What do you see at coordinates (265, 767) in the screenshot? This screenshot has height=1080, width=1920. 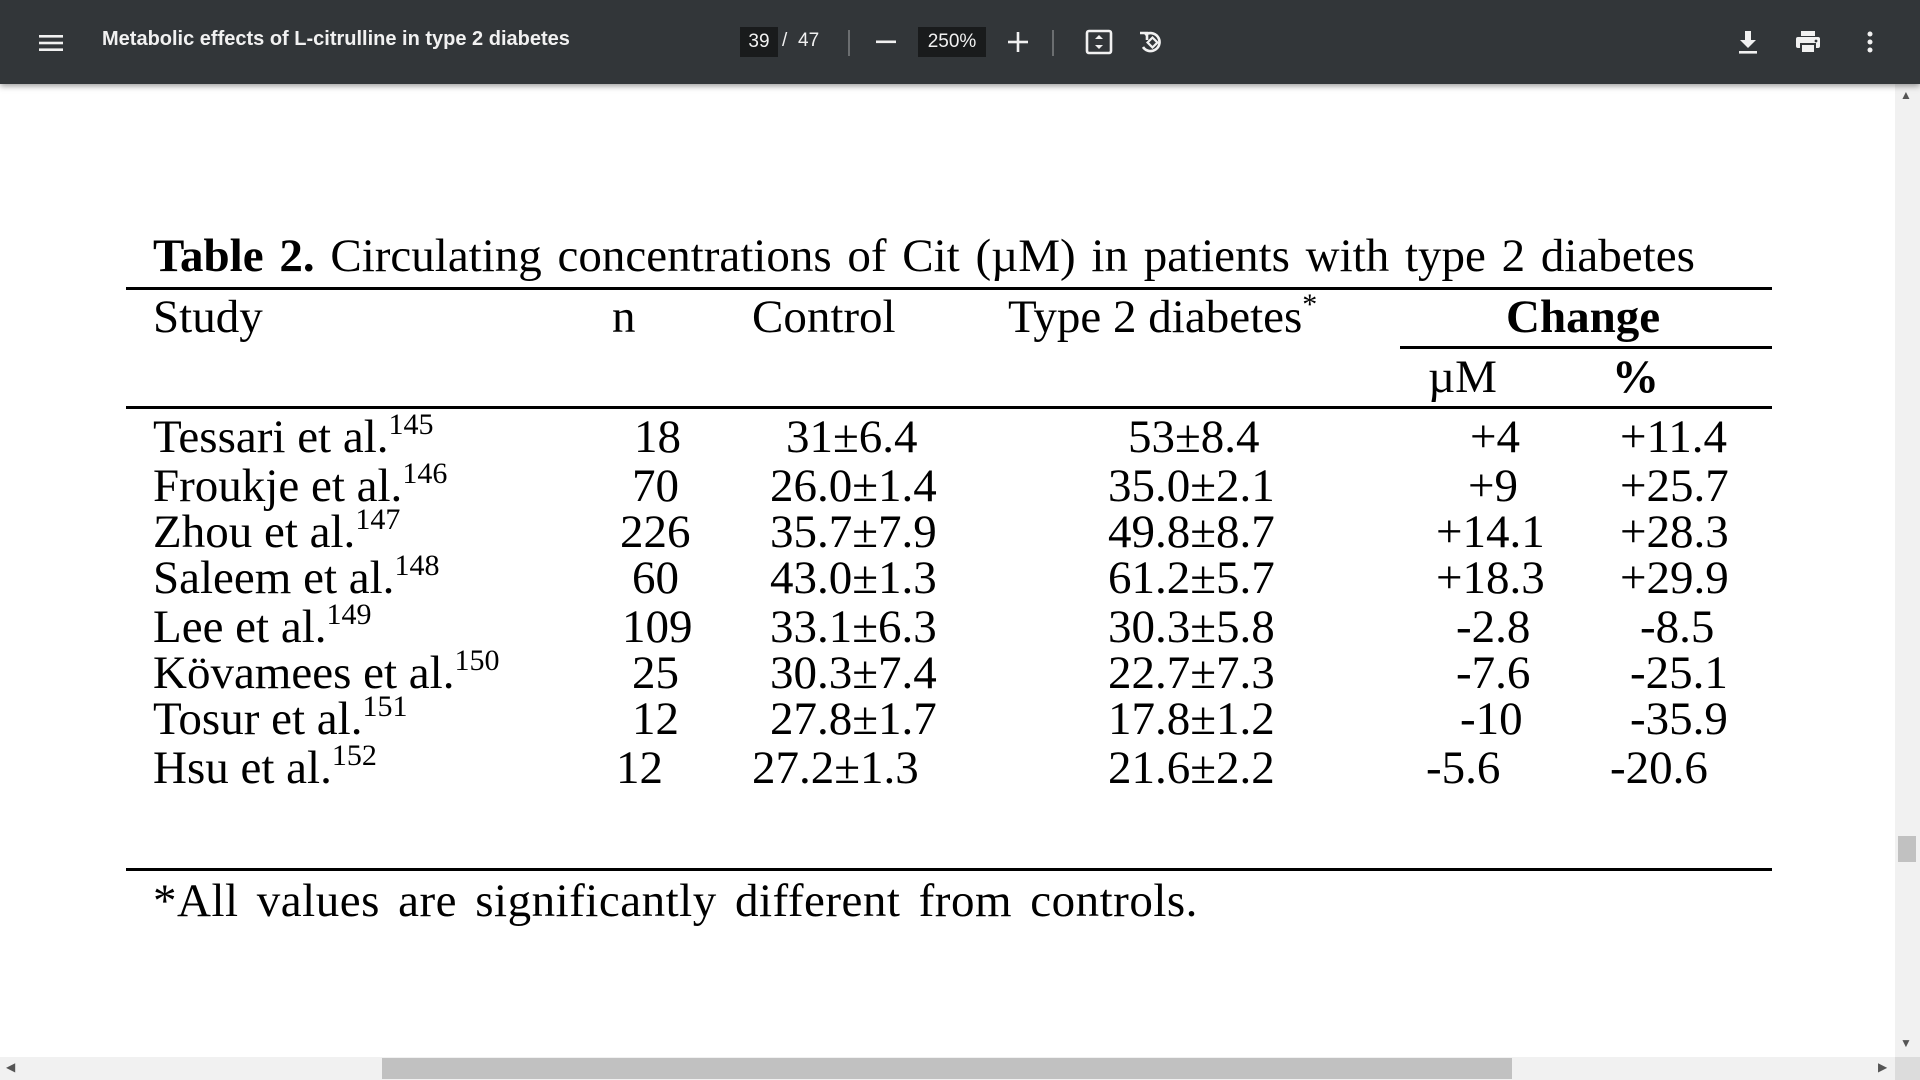 I see `table-row-study: Hsu et al.152` at bounding box center [265, 767].